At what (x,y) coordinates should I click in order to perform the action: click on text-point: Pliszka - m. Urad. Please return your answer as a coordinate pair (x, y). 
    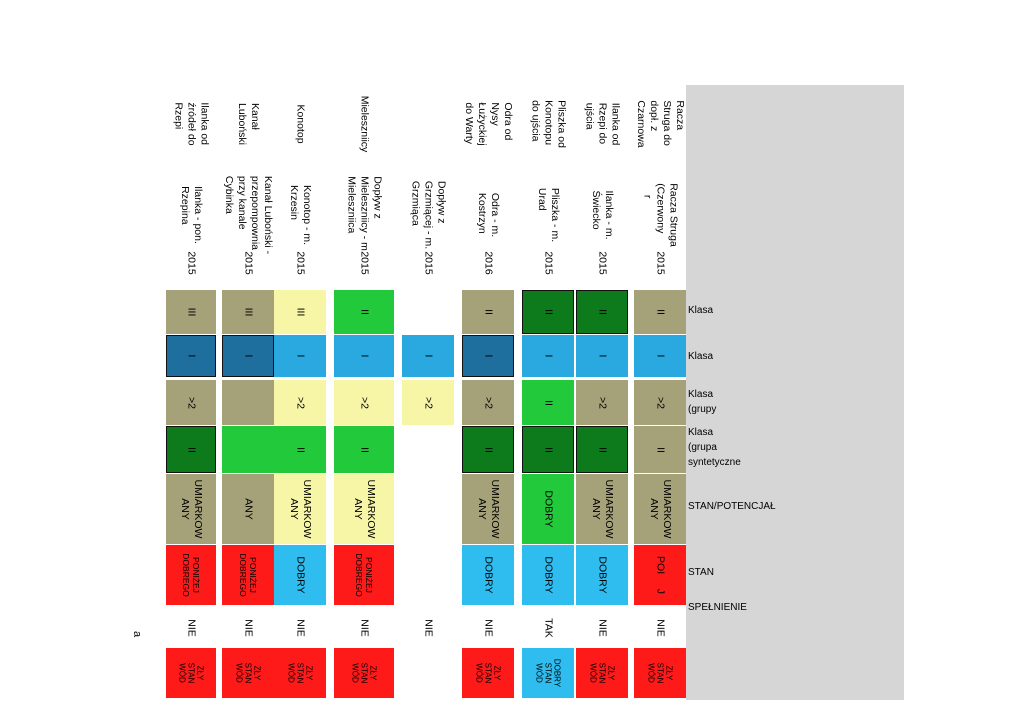
    Looking at the image, I should click on (548, 215).